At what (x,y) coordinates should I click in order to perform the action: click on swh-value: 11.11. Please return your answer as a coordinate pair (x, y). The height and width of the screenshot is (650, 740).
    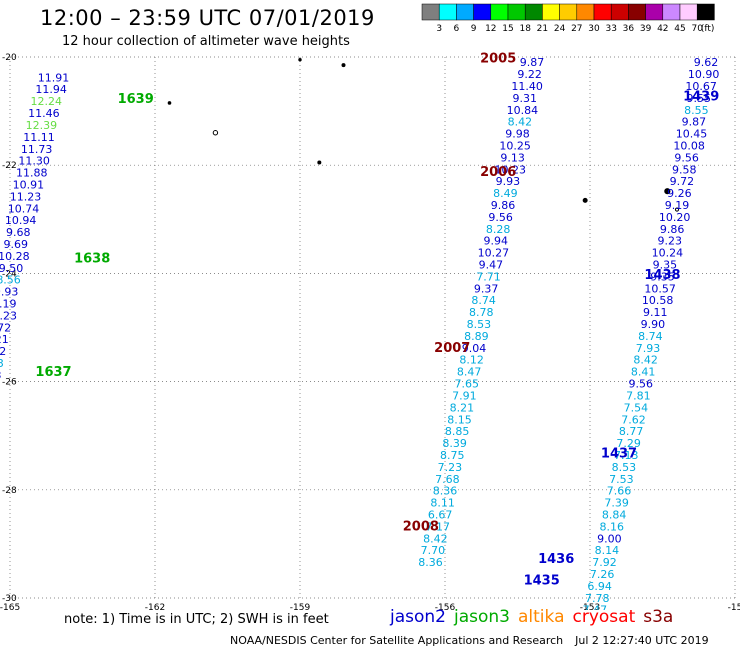
    Looking at the image, I should click on (39, 137).